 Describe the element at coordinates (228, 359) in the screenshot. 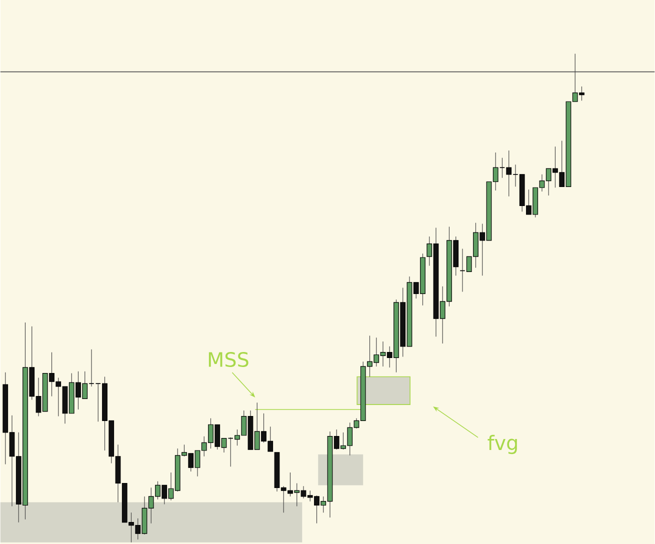

I see `annotation: MSS` at that location.